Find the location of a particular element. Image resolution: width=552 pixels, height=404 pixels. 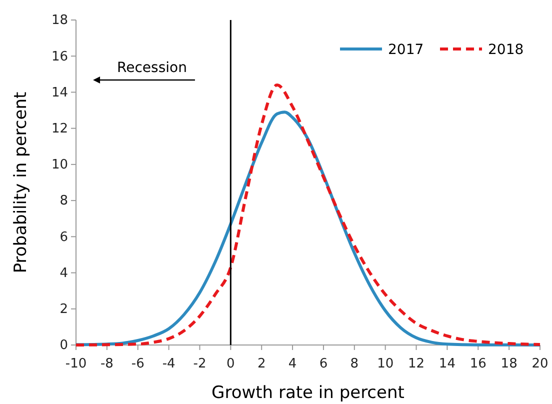

y-tick-label: 8 is located at coordinates (64, 201).